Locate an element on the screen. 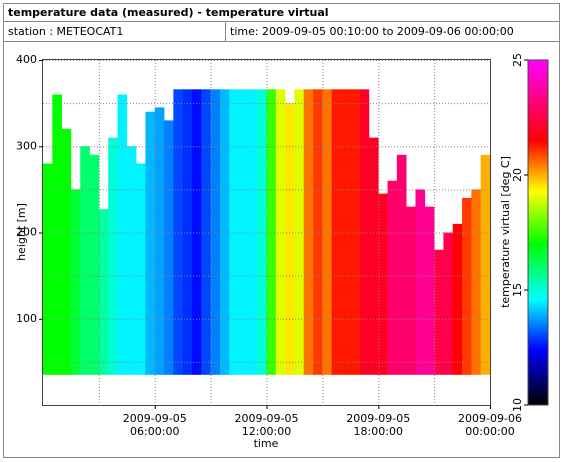 This screenshot has width=564, height=462. y-tick-label: 100 is located at coordinates (26, 318).